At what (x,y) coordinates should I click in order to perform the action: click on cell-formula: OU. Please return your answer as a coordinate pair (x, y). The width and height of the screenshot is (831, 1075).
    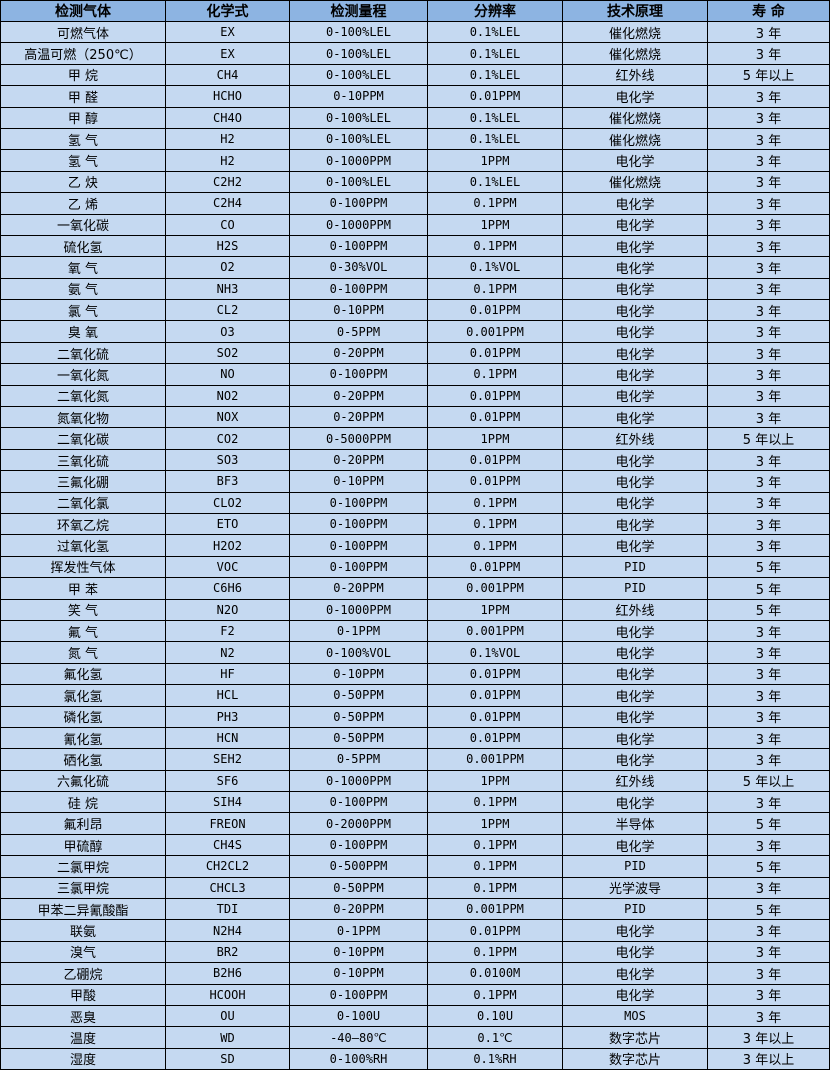
    Looking at the image, I should click on (227, 1016).